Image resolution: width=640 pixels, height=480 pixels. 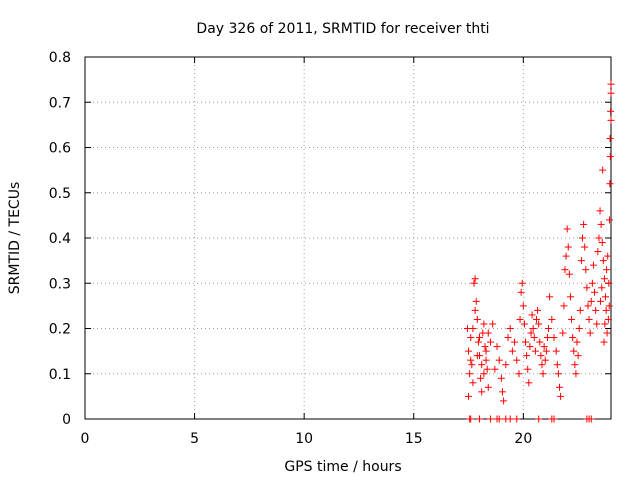 I want to click on x-tick-label: 15, so click(x=414, y=439).